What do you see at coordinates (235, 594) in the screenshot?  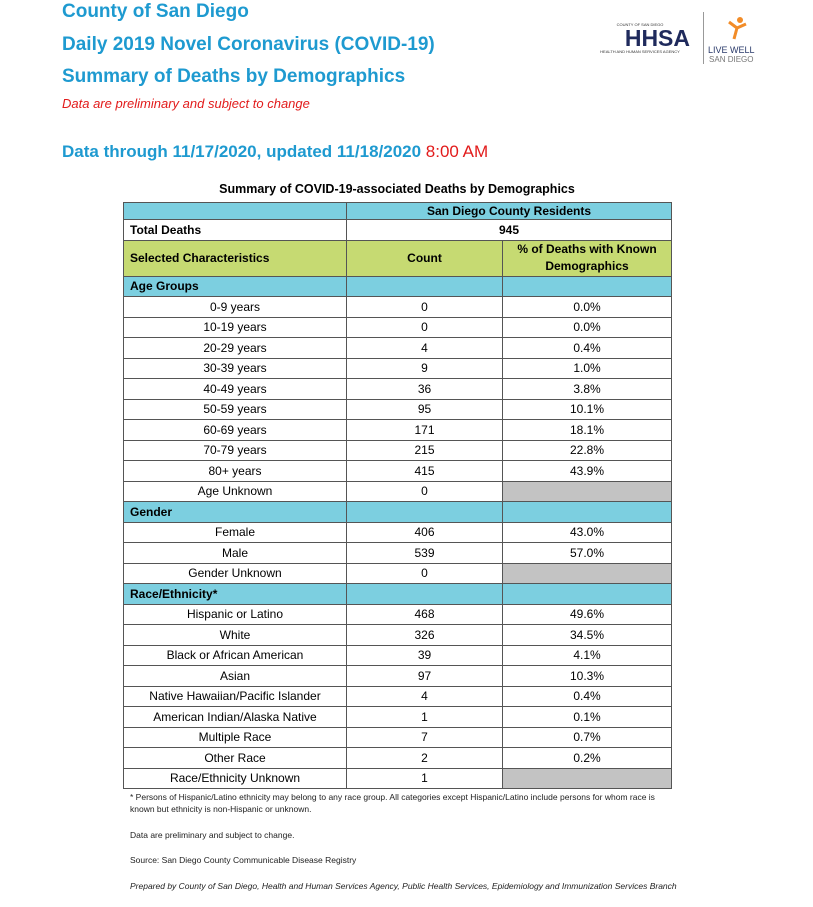 I see `section-name: Race/Ethnicity*` at bounding box center [235, 594].